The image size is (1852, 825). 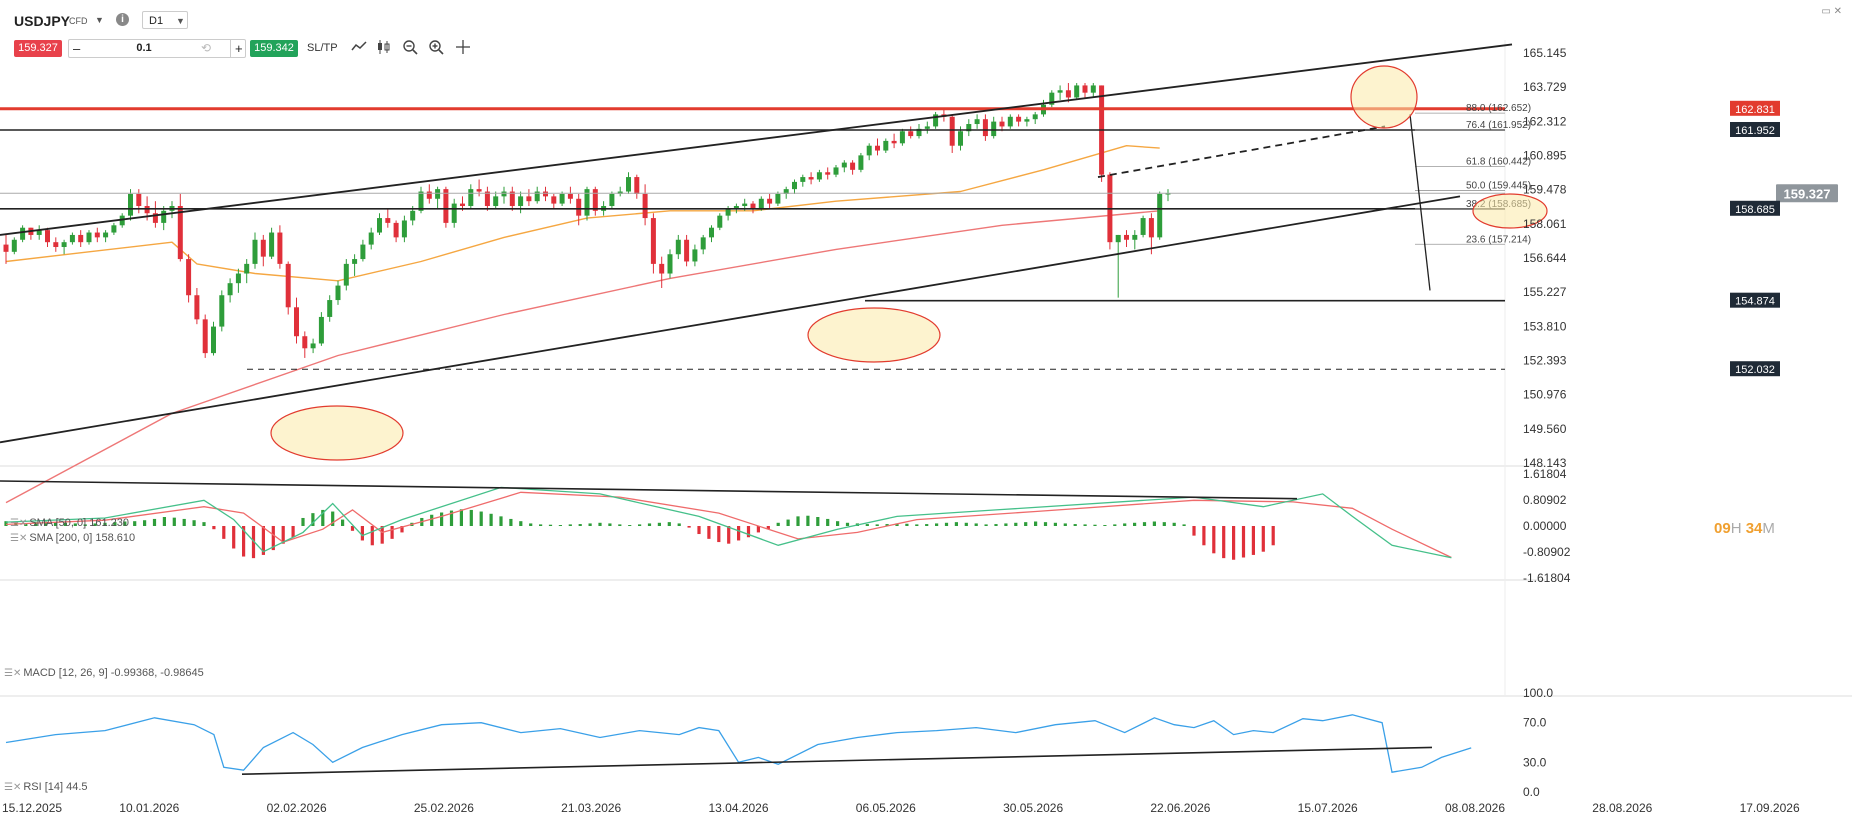 I want to click on reset-icon: ⟲, so click(x=206, y=48).